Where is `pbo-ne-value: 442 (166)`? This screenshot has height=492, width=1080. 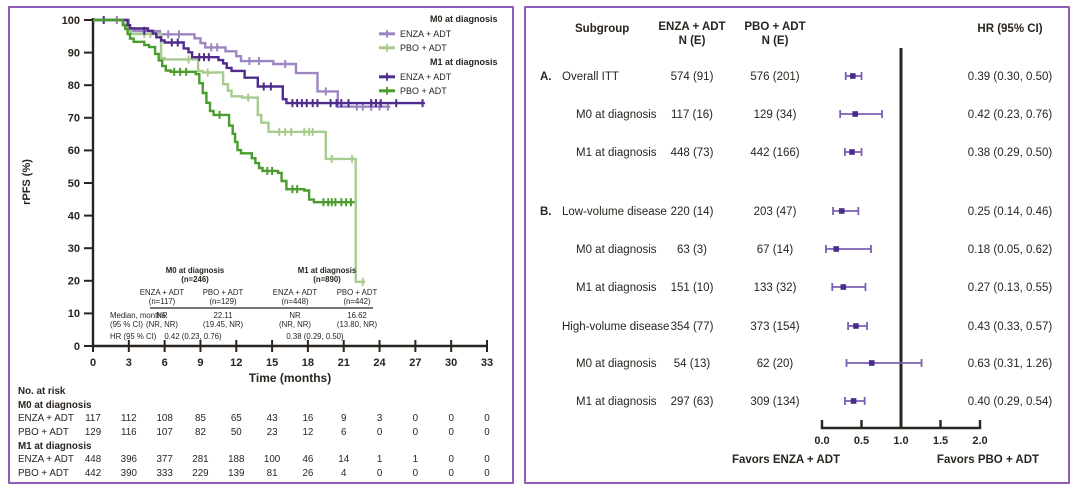 pbo-ne-value: 442 (166) is located at coordinates (774, 153).